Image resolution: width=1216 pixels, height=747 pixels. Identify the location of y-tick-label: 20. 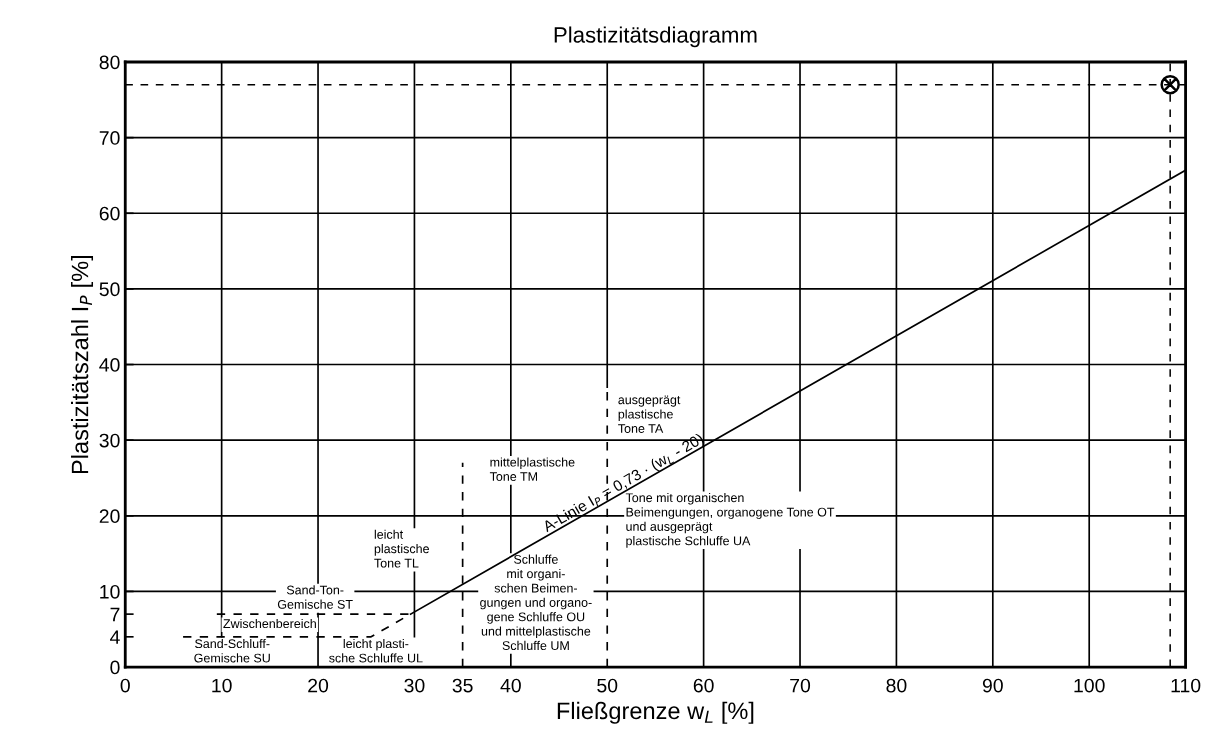
(109, 516).